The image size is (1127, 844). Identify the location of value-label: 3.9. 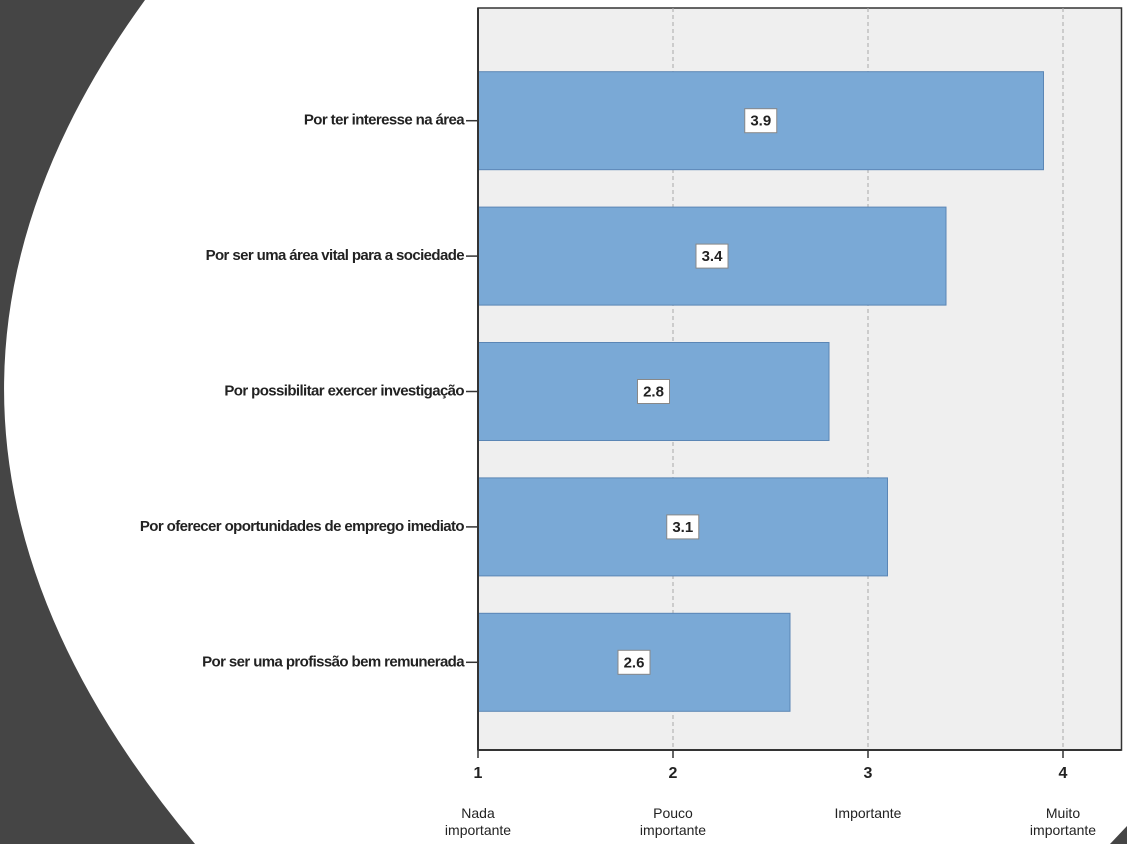
(760, 121).